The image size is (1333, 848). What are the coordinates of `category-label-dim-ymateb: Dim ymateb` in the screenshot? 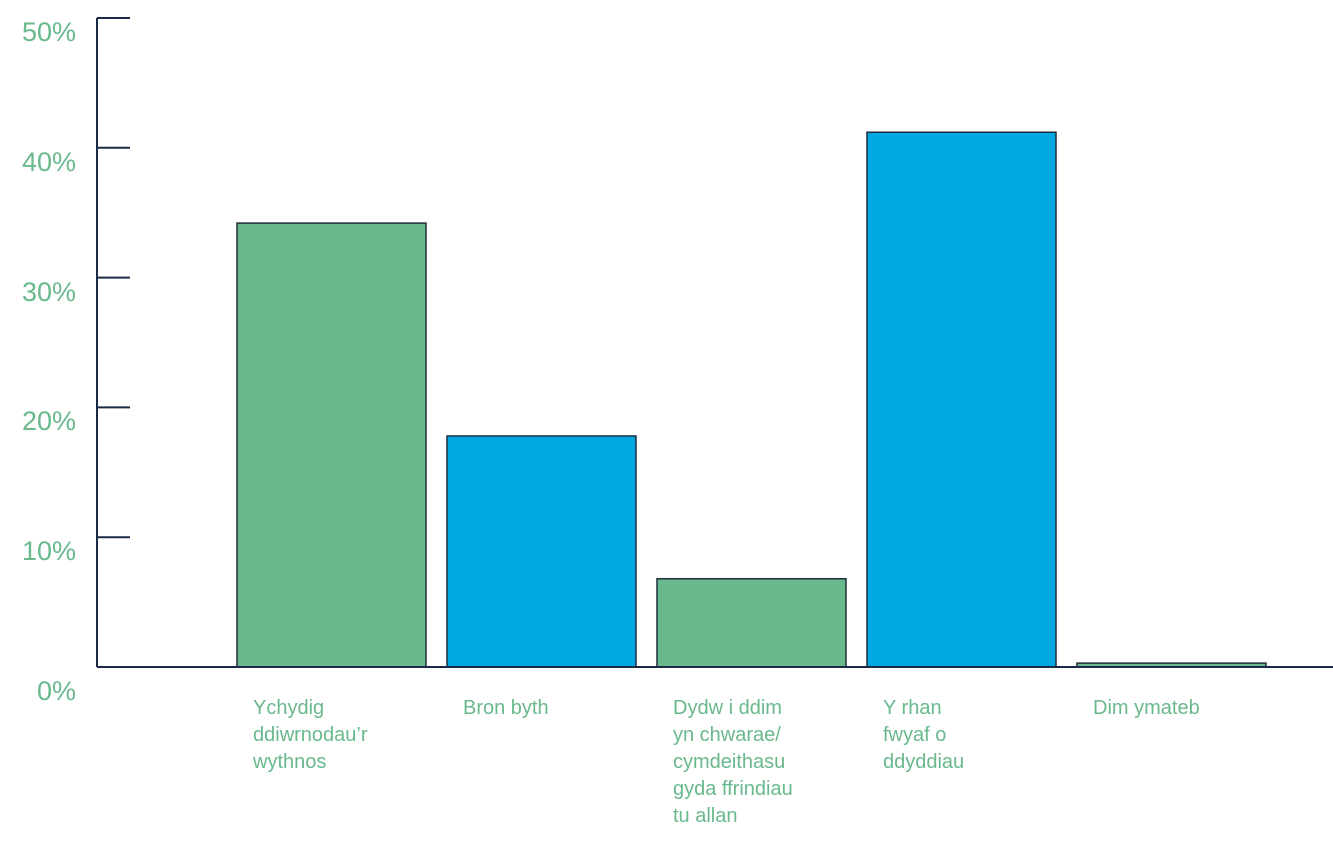 It's located at (1146, 708).